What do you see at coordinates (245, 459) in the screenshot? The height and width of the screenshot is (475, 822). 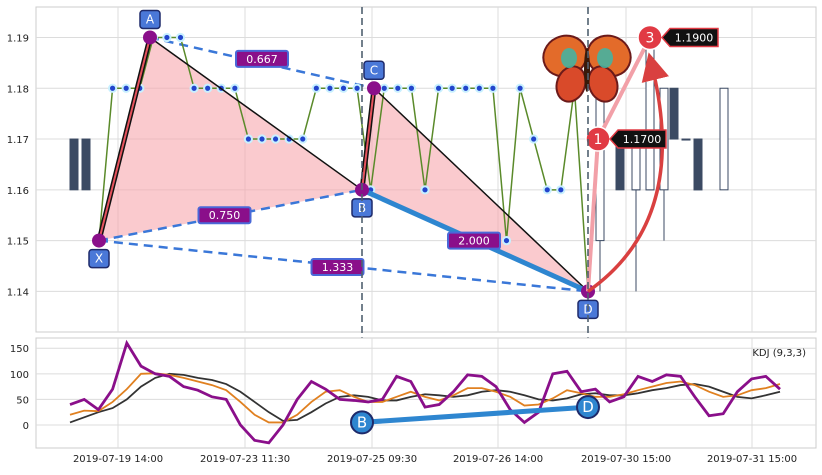 I see `xtick-label: 2019-07-23 11:30` at bounding box center [245, 459].